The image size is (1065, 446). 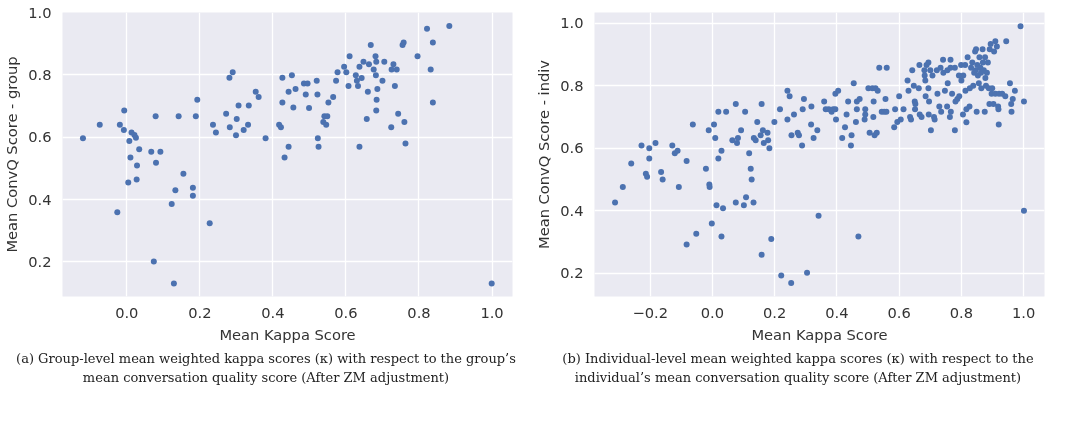 What do you see at coordinates (650, 312) in the screenshot?
I see `x-tick-label: −0.2` at bounding box center [650, 312].